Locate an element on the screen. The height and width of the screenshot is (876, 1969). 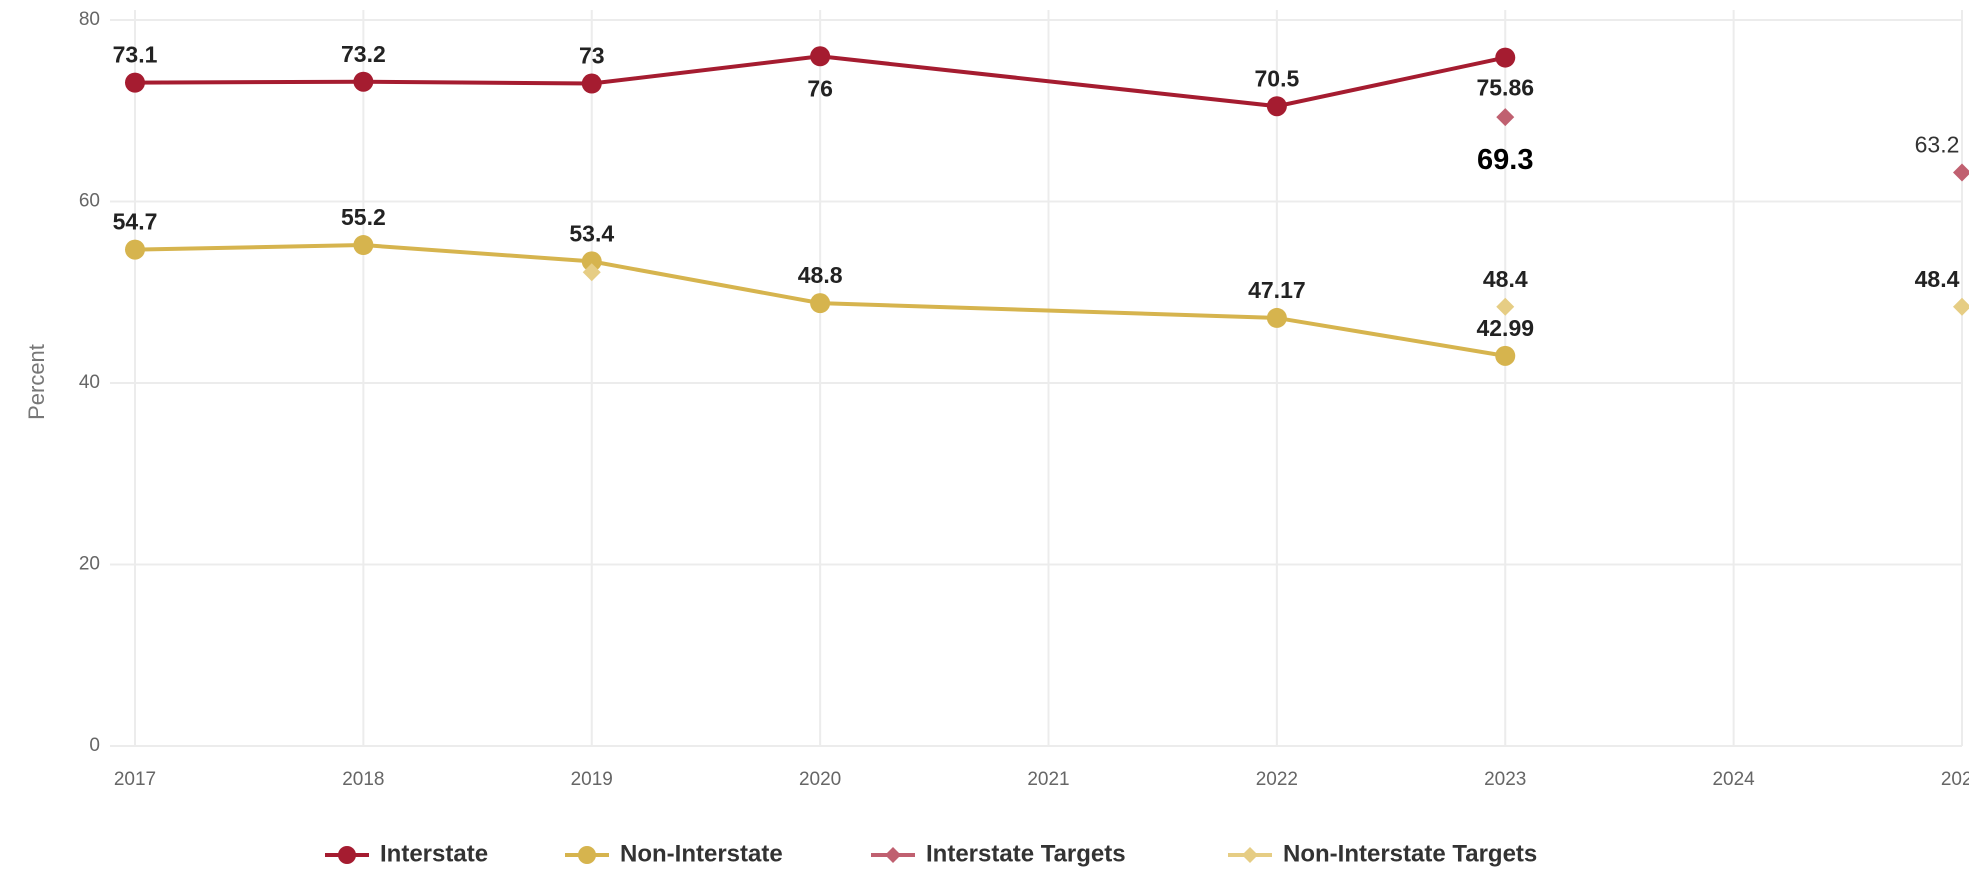
legend-item: Interstate Targets is located at coordinates (998, 853).